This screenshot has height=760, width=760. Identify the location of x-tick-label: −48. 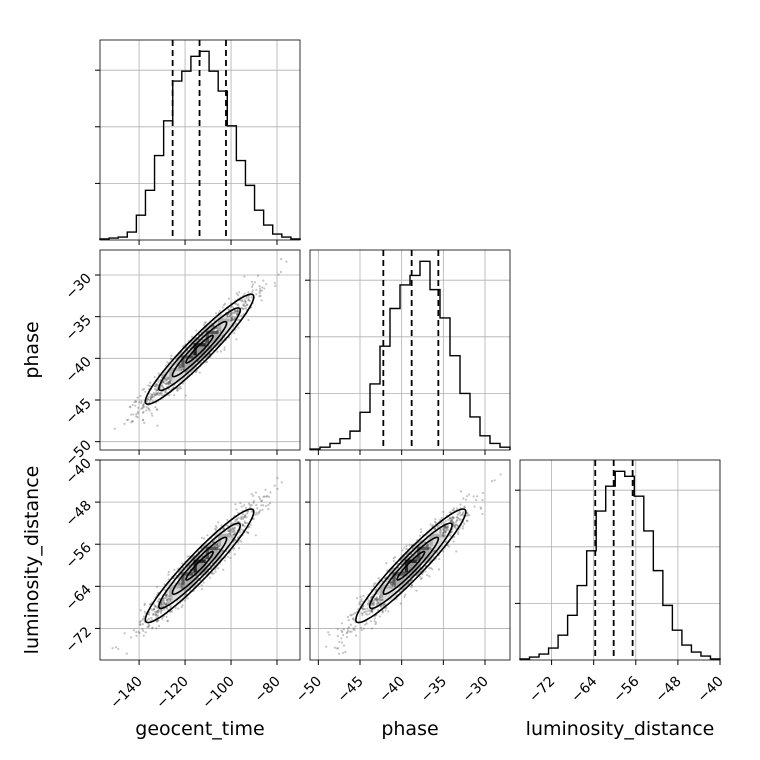
(669, 690).